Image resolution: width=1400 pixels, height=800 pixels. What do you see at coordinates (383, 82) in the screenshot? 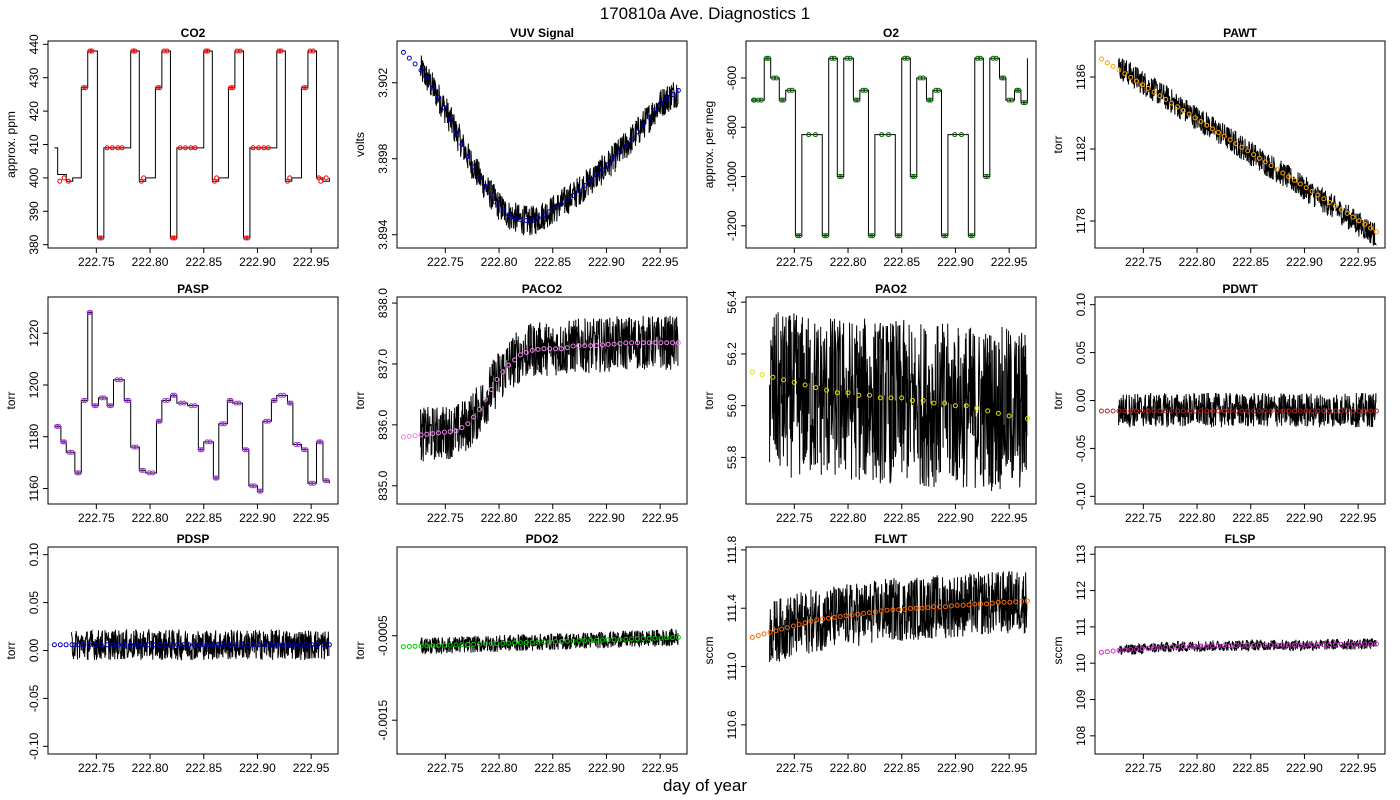
I see `vuv-ytick-label: 3.902` at bounding box center [383, 82].